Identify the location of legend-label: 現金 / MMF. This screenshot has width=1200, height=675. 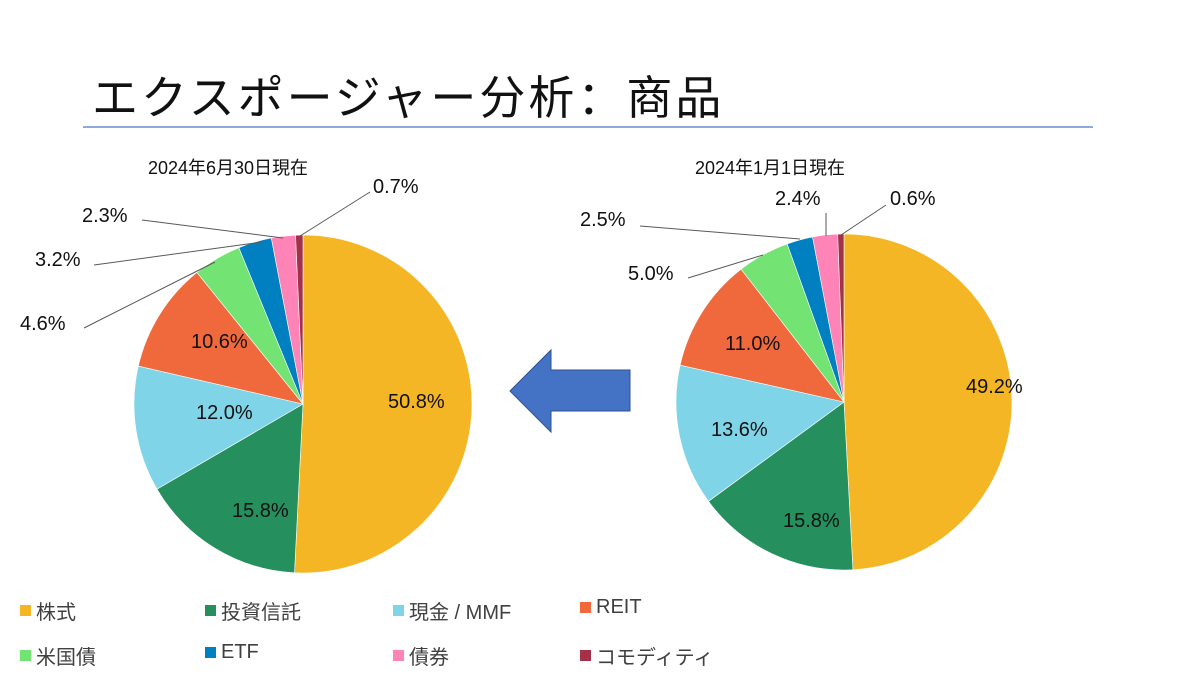
(460, 613).